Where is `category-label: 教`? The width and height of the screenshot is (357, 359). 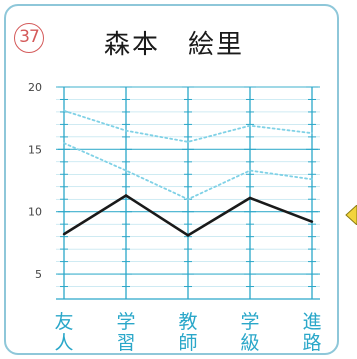 category-label: 教 is located at coordinates (187, 322).